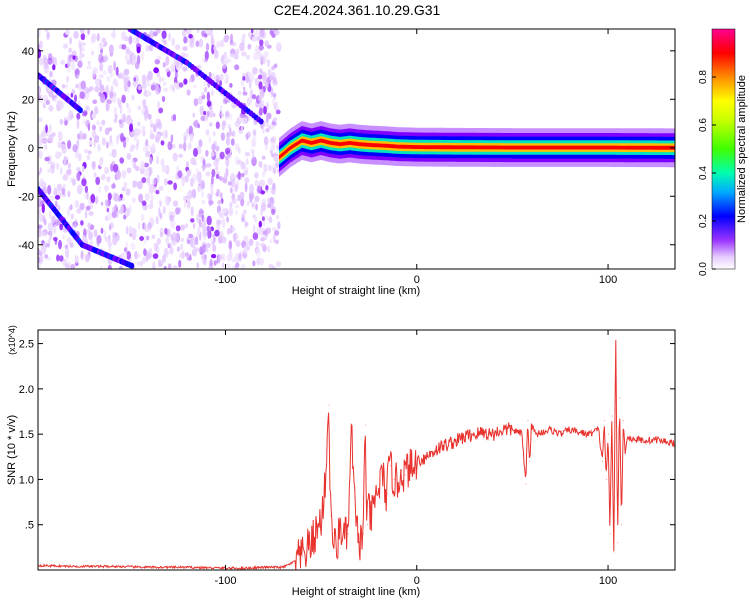 This screenshot has width=750, height=600. What do you see at coordinates (477, 149) in the screenshot?
I see `heatmap-trace-band` at bounding box center [477, 149].